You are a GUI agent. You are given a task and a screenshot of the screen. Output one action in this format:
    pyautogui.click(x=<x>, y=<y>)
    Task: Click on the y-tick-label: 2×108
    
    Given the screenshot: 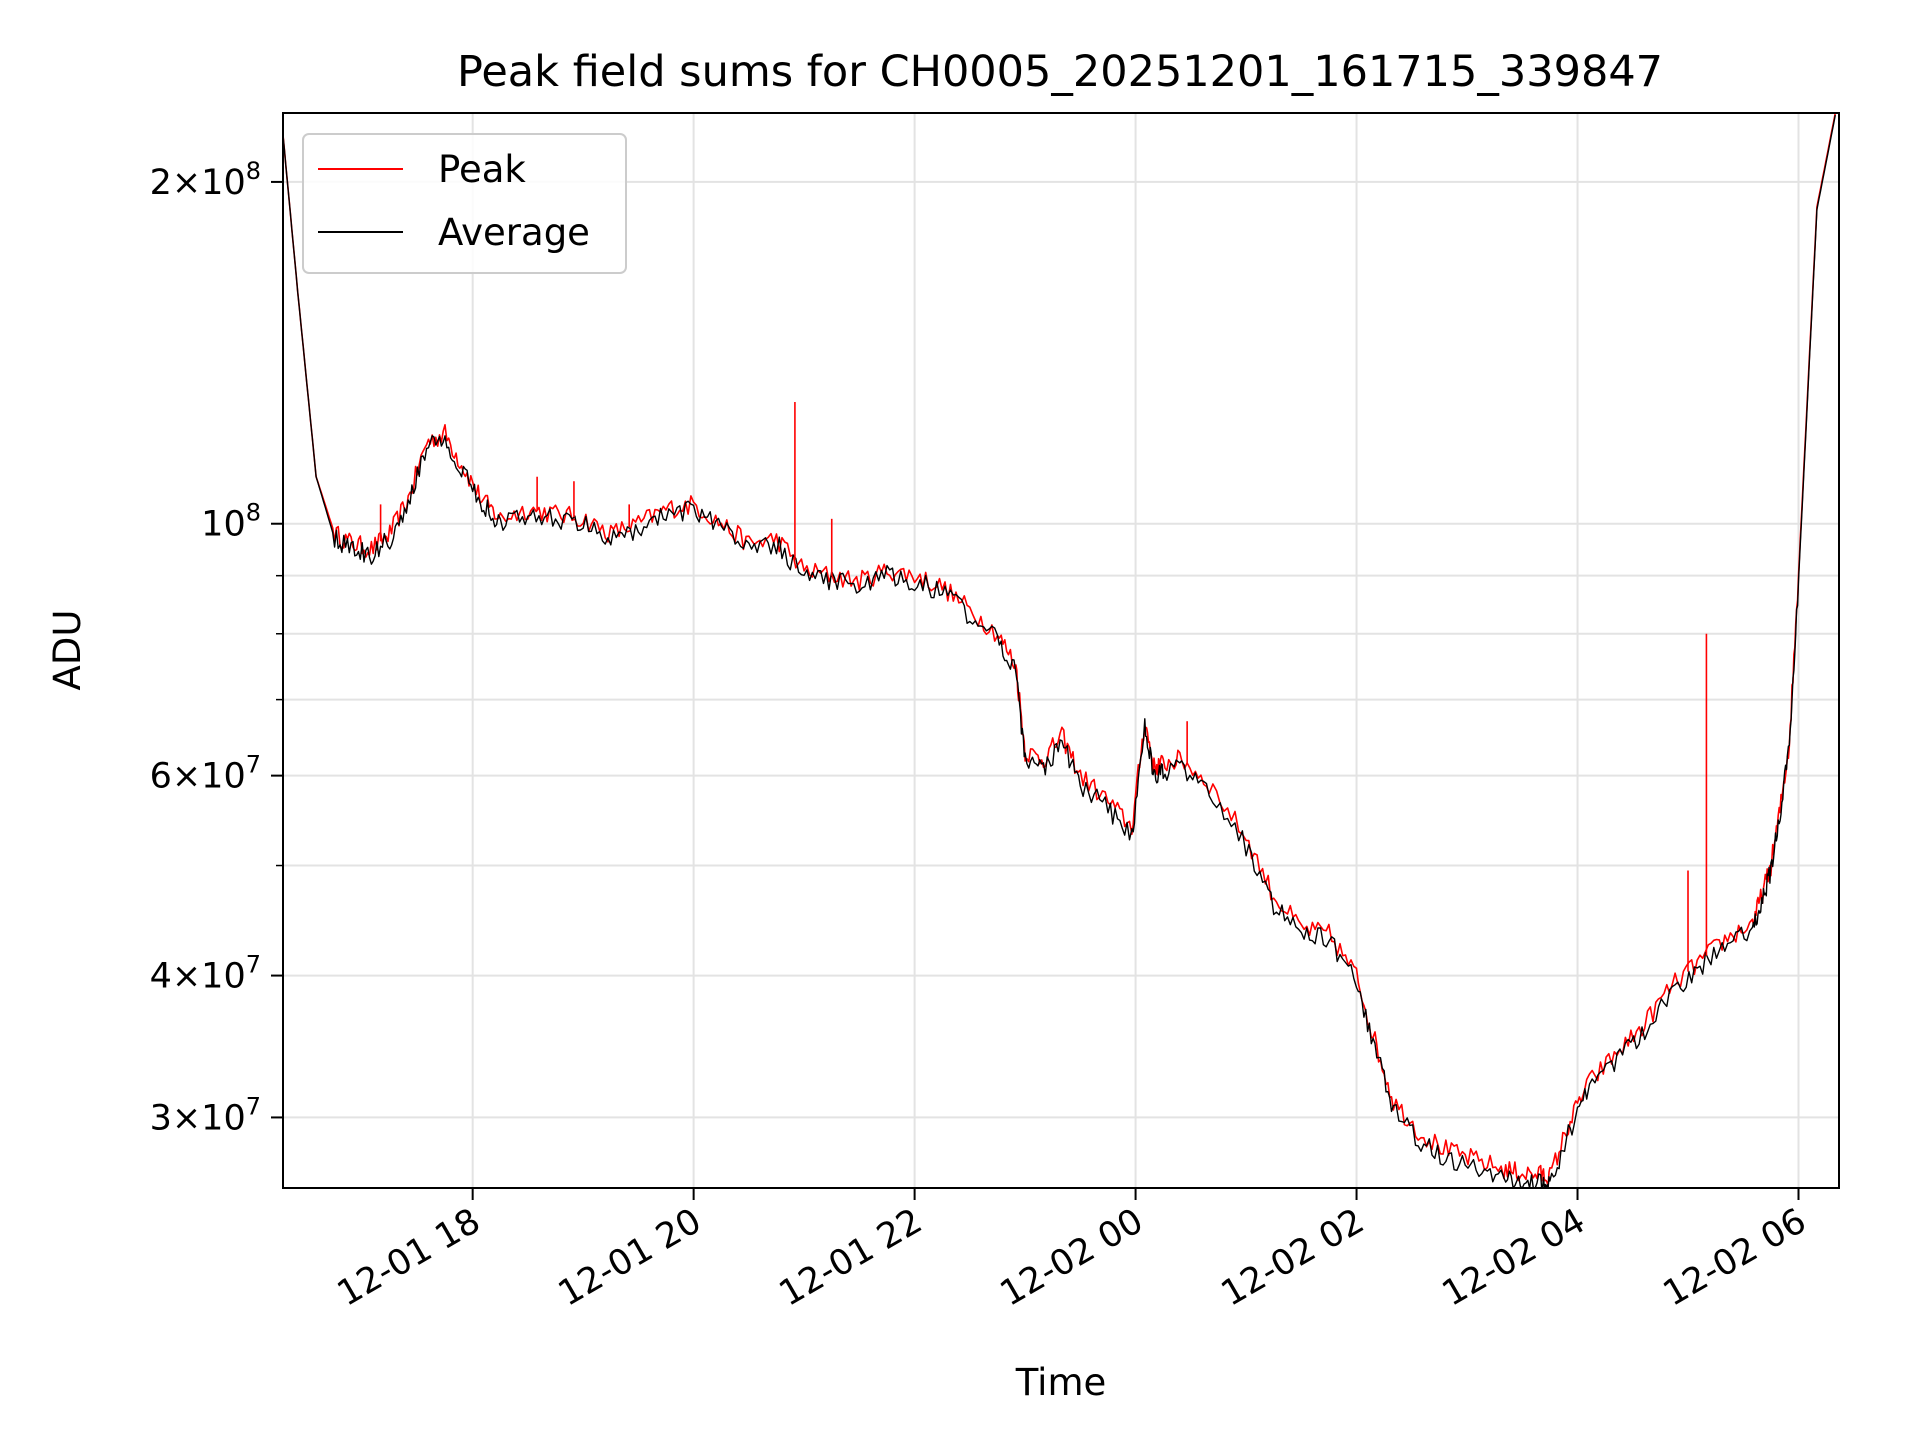 What is the action you would take?
    pyautogui.click(x=205, y=180)
    